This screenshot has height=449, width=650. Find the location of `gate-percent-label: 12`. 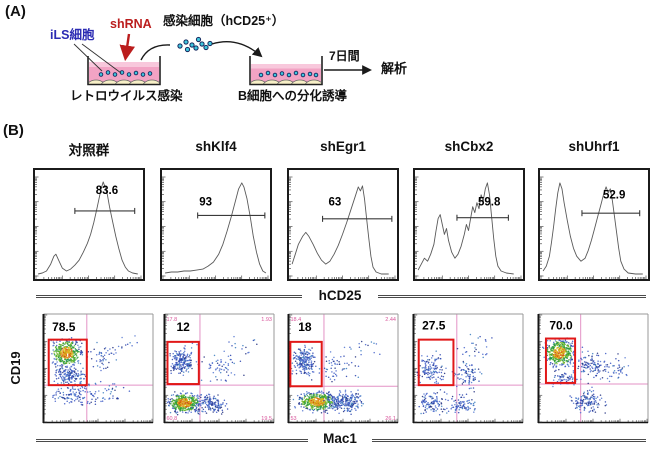

gate-percent-label: 12 is located at coordinates (183, 327).